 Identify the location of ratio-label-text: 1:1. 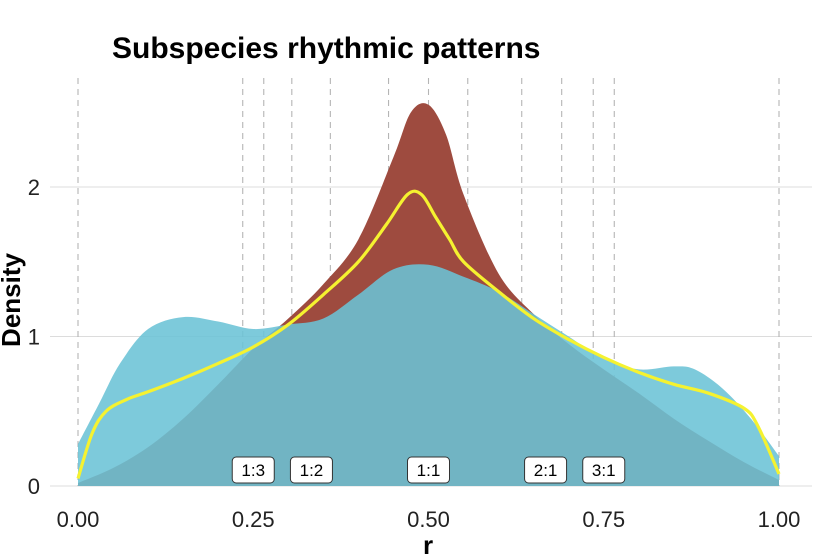
(429, 470).